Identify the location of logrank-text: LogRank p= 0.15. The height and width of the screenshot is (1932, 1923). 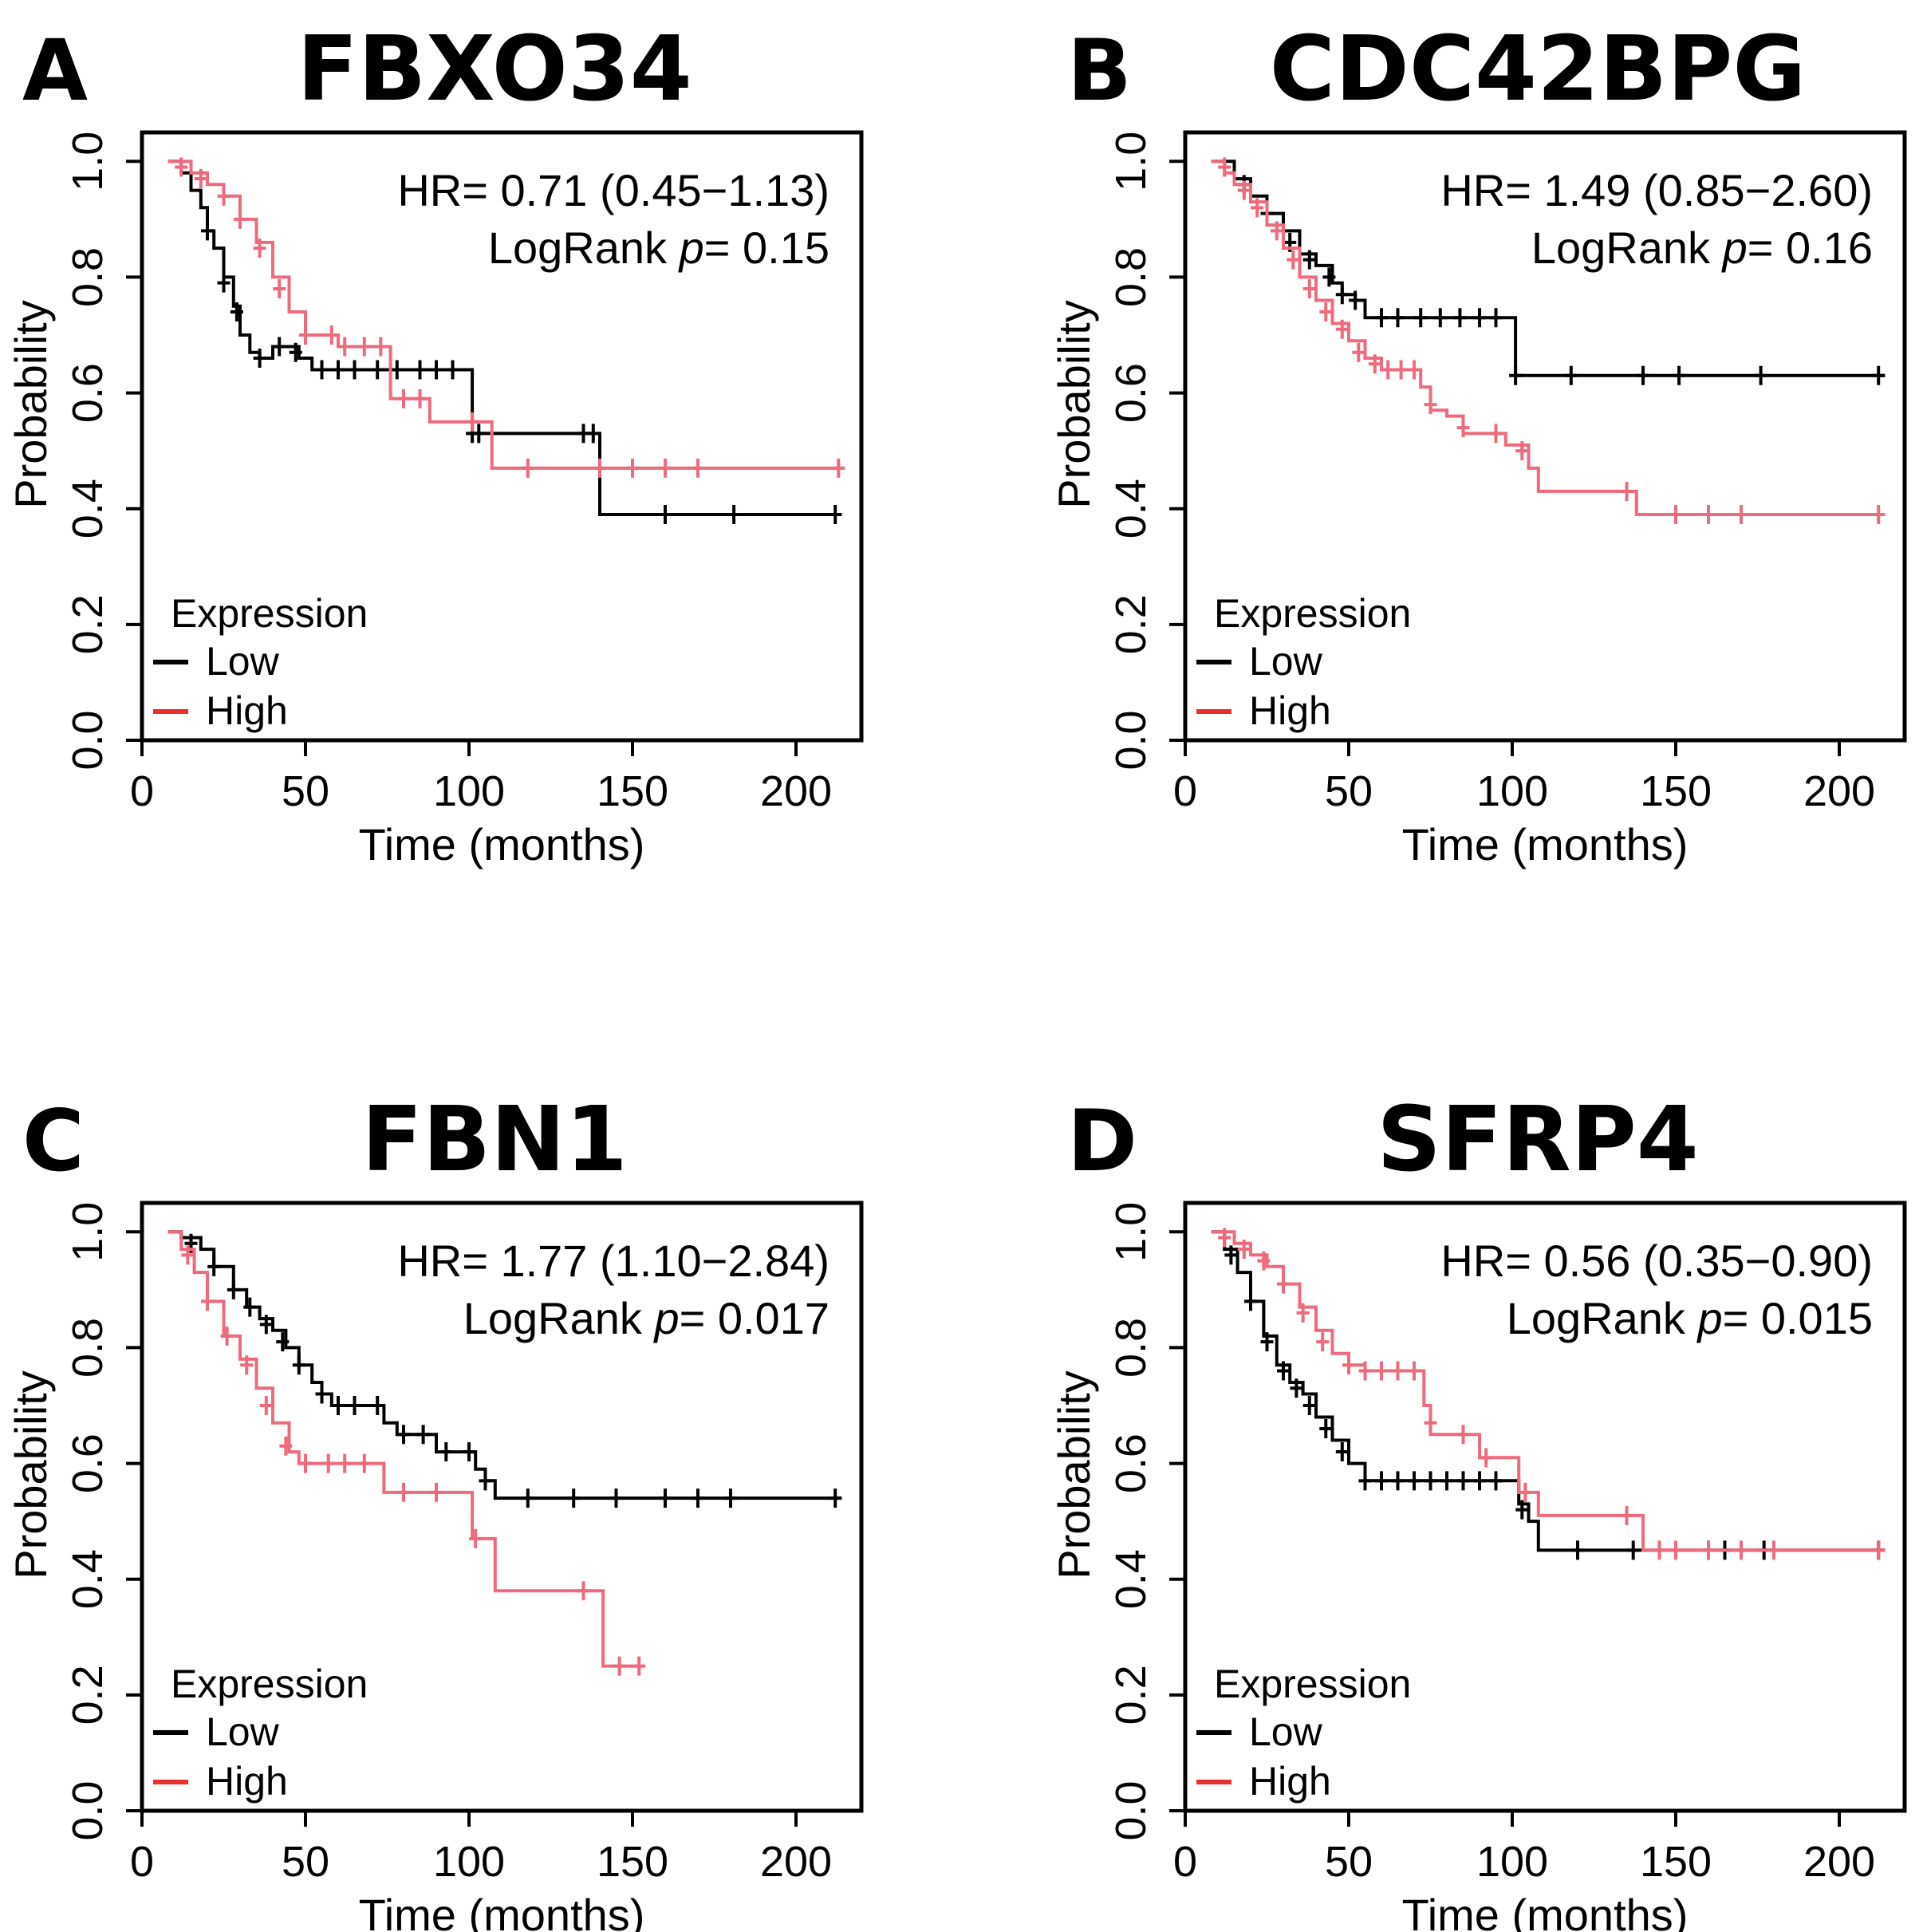
(658, 248).